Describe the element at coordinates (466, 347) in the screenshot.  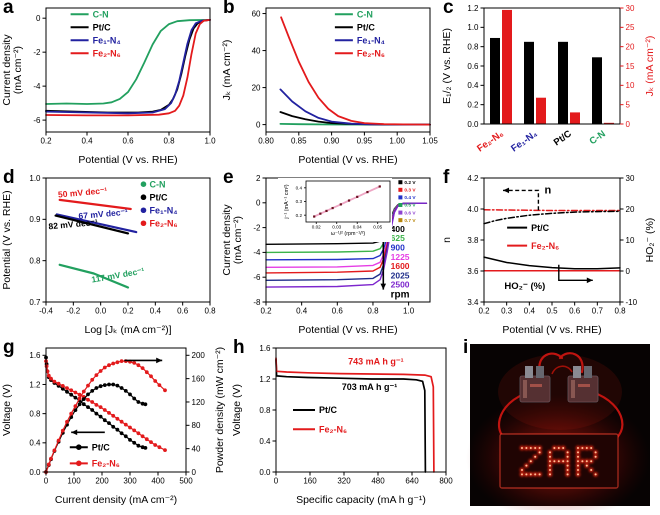
I see `panel-label-i: i` at that location.